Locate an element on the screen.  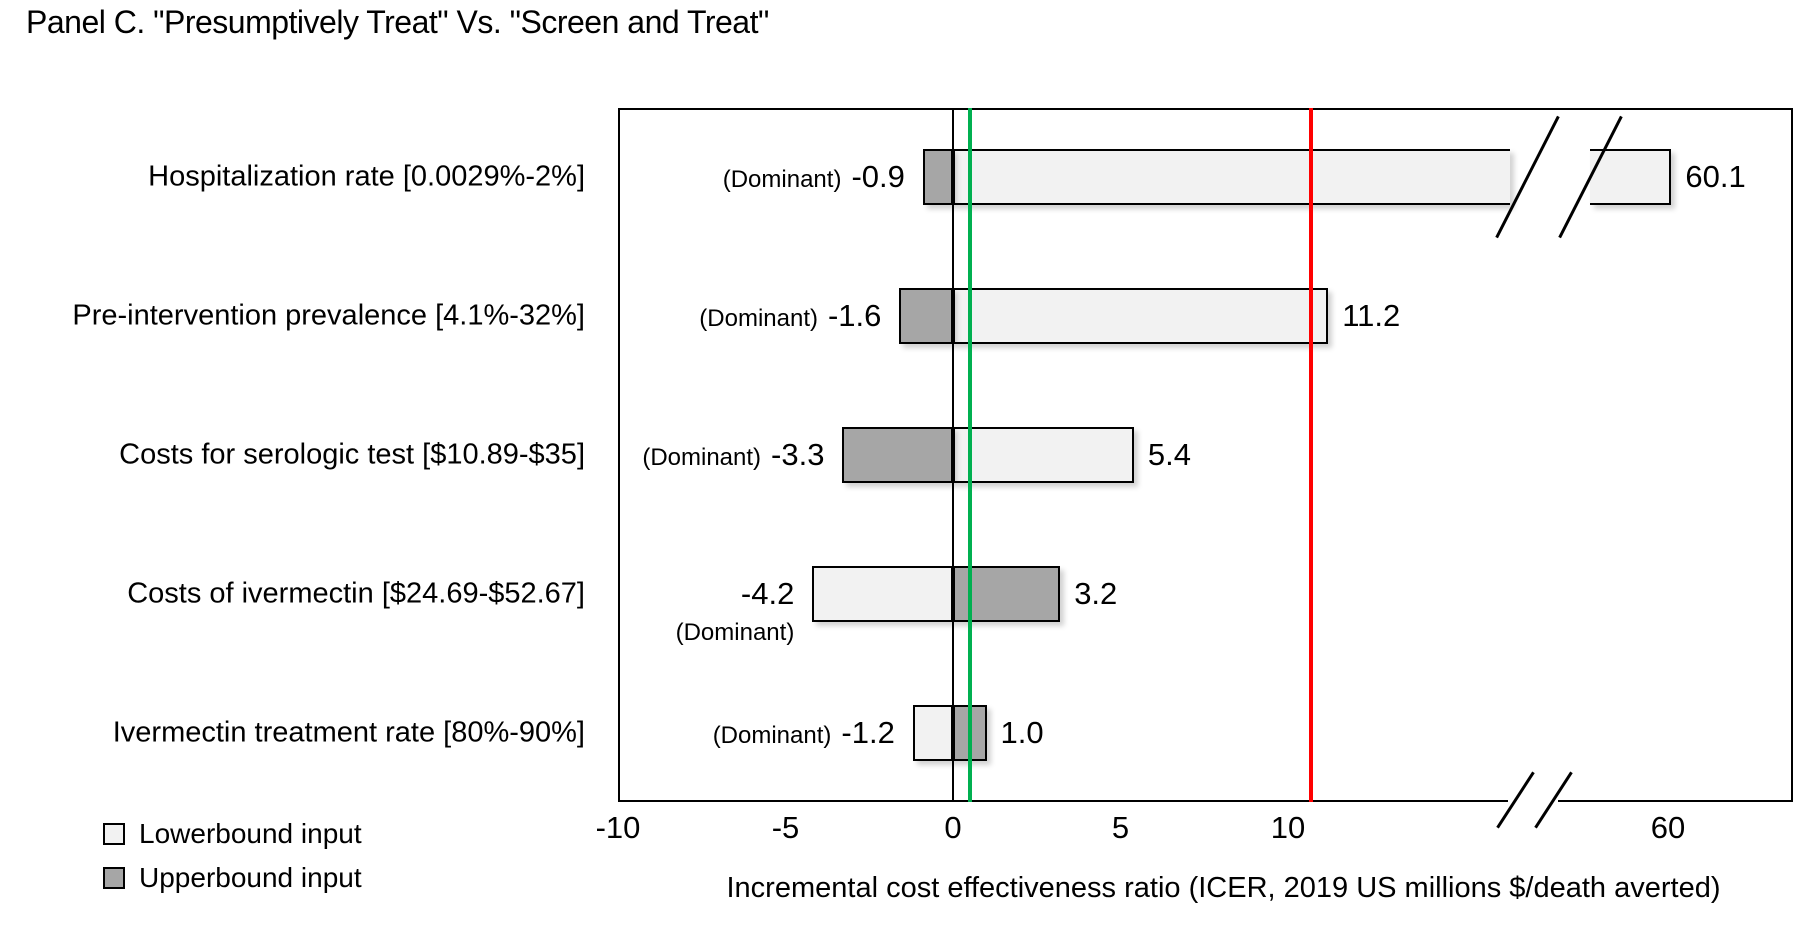
category-label: Costs of ivermectin [$24.69-$52.67] is located at coordinates (356, 593).